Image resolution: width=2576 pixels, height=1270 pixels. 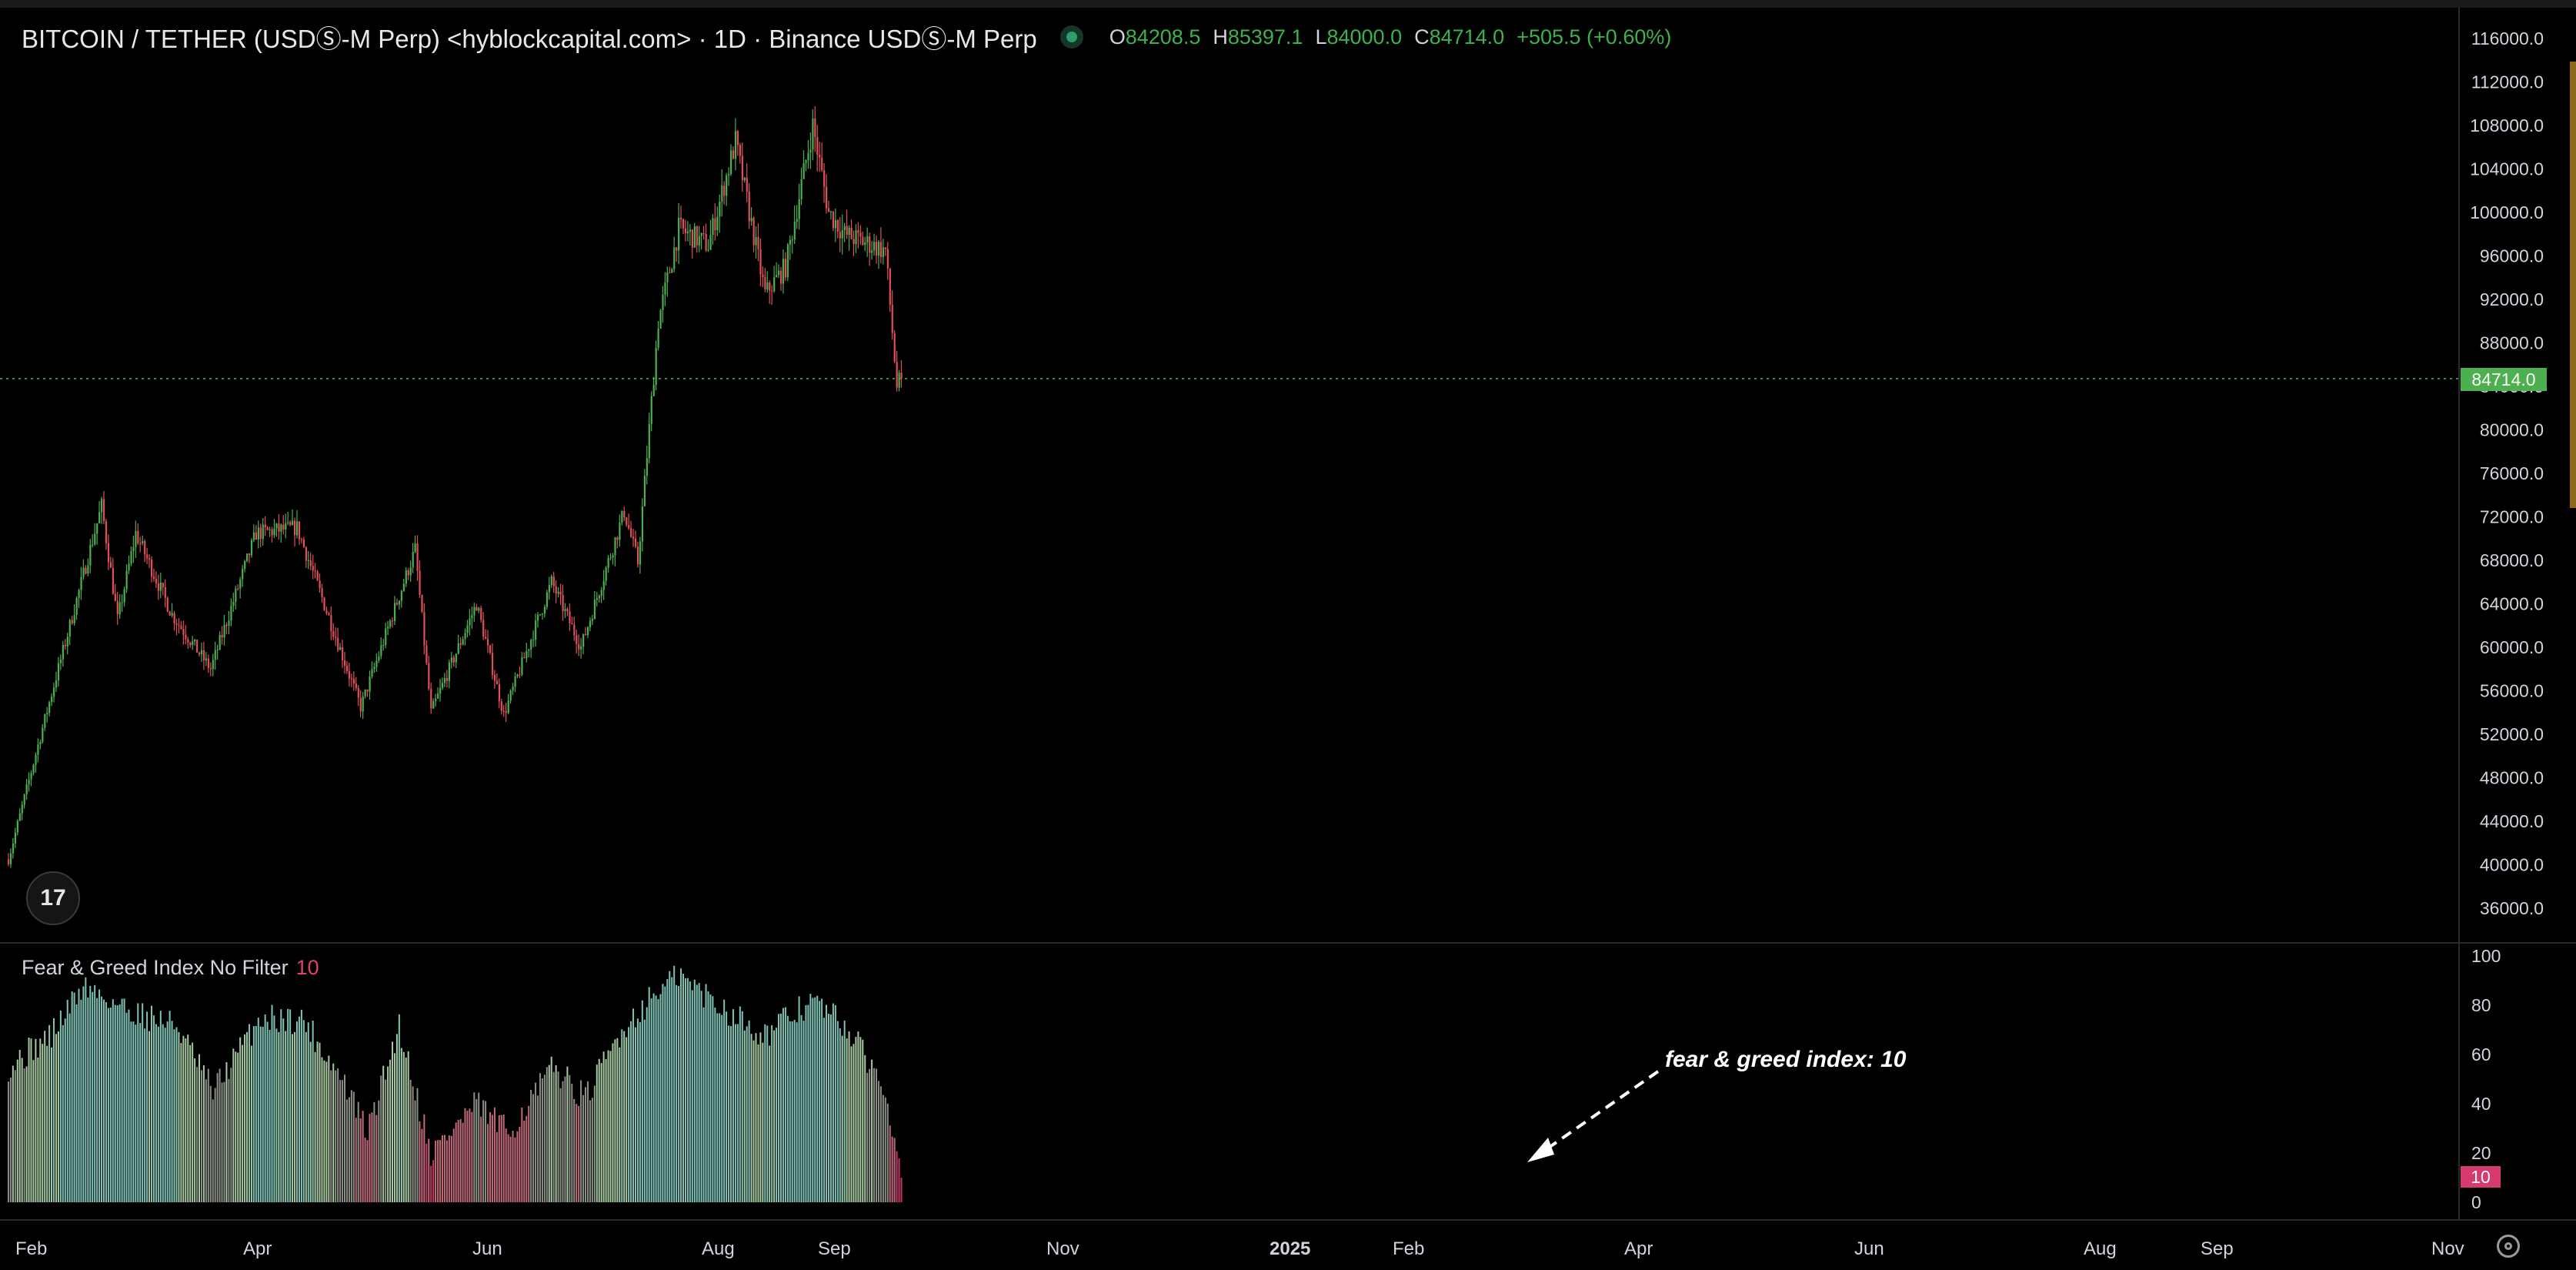 What do you see at coordinates (1365, 36) in the screenshot?
I see `low-value: 84000.0` at bounding box center [1365, 36].